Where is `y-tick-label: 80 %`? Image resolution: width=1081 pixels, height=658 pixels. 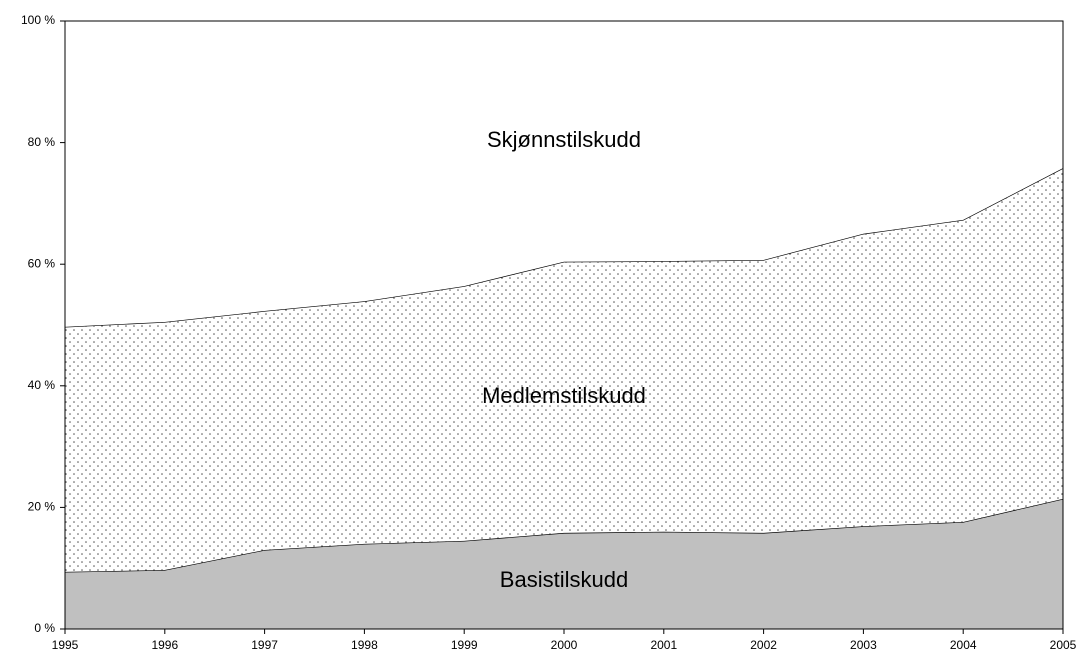 y-tick-label: 80 % is located at coordinates (42, 142).